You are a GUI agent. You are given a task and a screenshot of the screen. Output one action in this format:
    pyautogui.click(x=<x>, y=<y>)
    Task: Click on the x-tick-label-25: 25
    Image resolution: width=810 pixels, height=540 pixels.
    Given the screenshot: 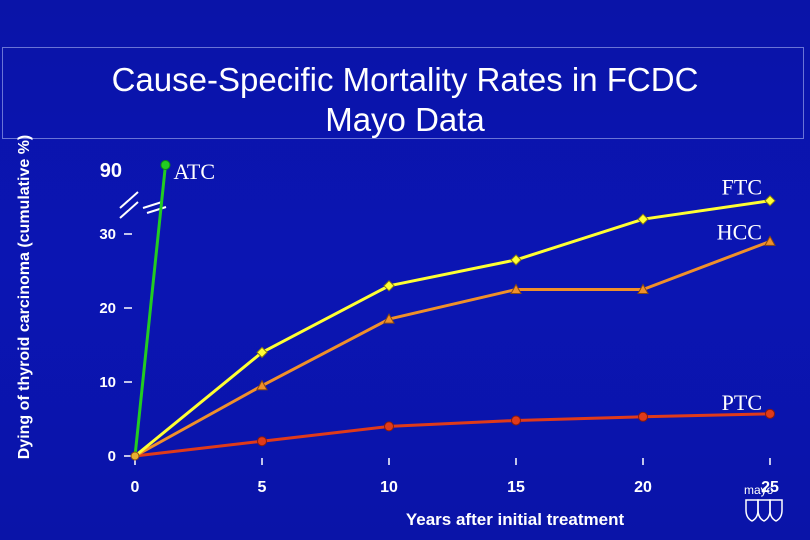 What is the action you would take?
    pyautogui.click(x=770, y=487)
    